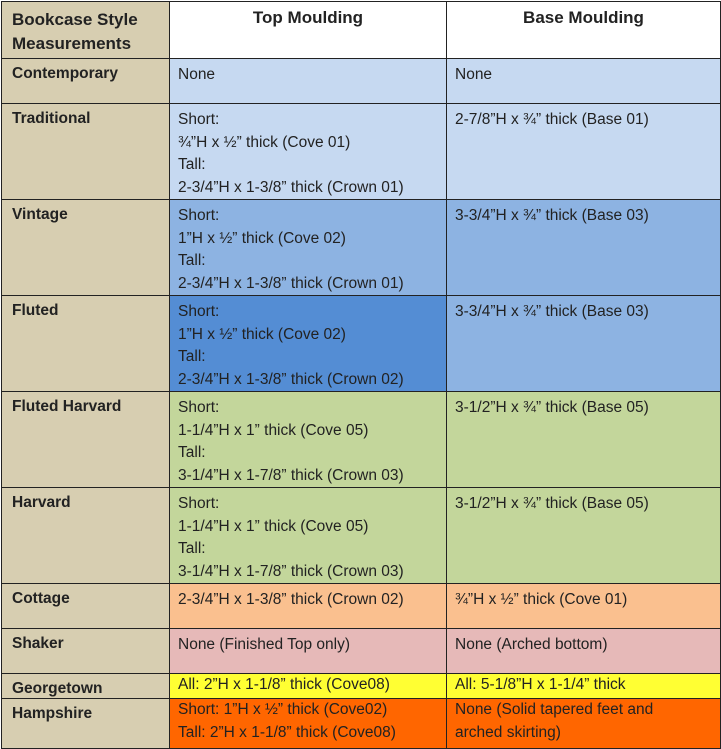 This screenshot has width=721, height=749. I want to click on style-column-header: Bookcase Style Measurements, so click(85, 30).